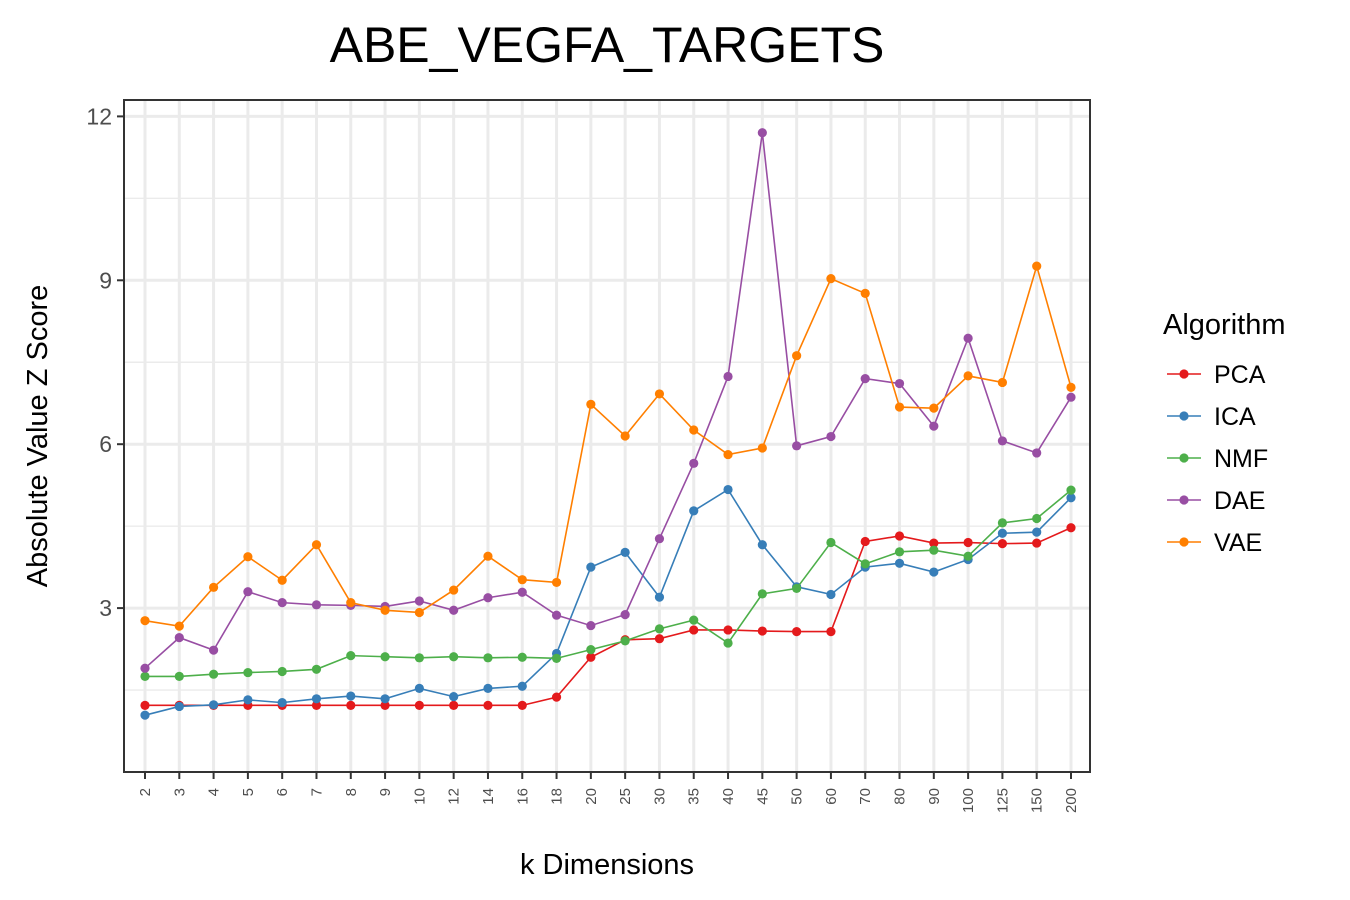 This screenshot has width=1350, height=900. What do you see at coordinates (1217, 459) in the screenshot?
I see `legend-item-nmf: NMF` at bounding box center [1217, 459].